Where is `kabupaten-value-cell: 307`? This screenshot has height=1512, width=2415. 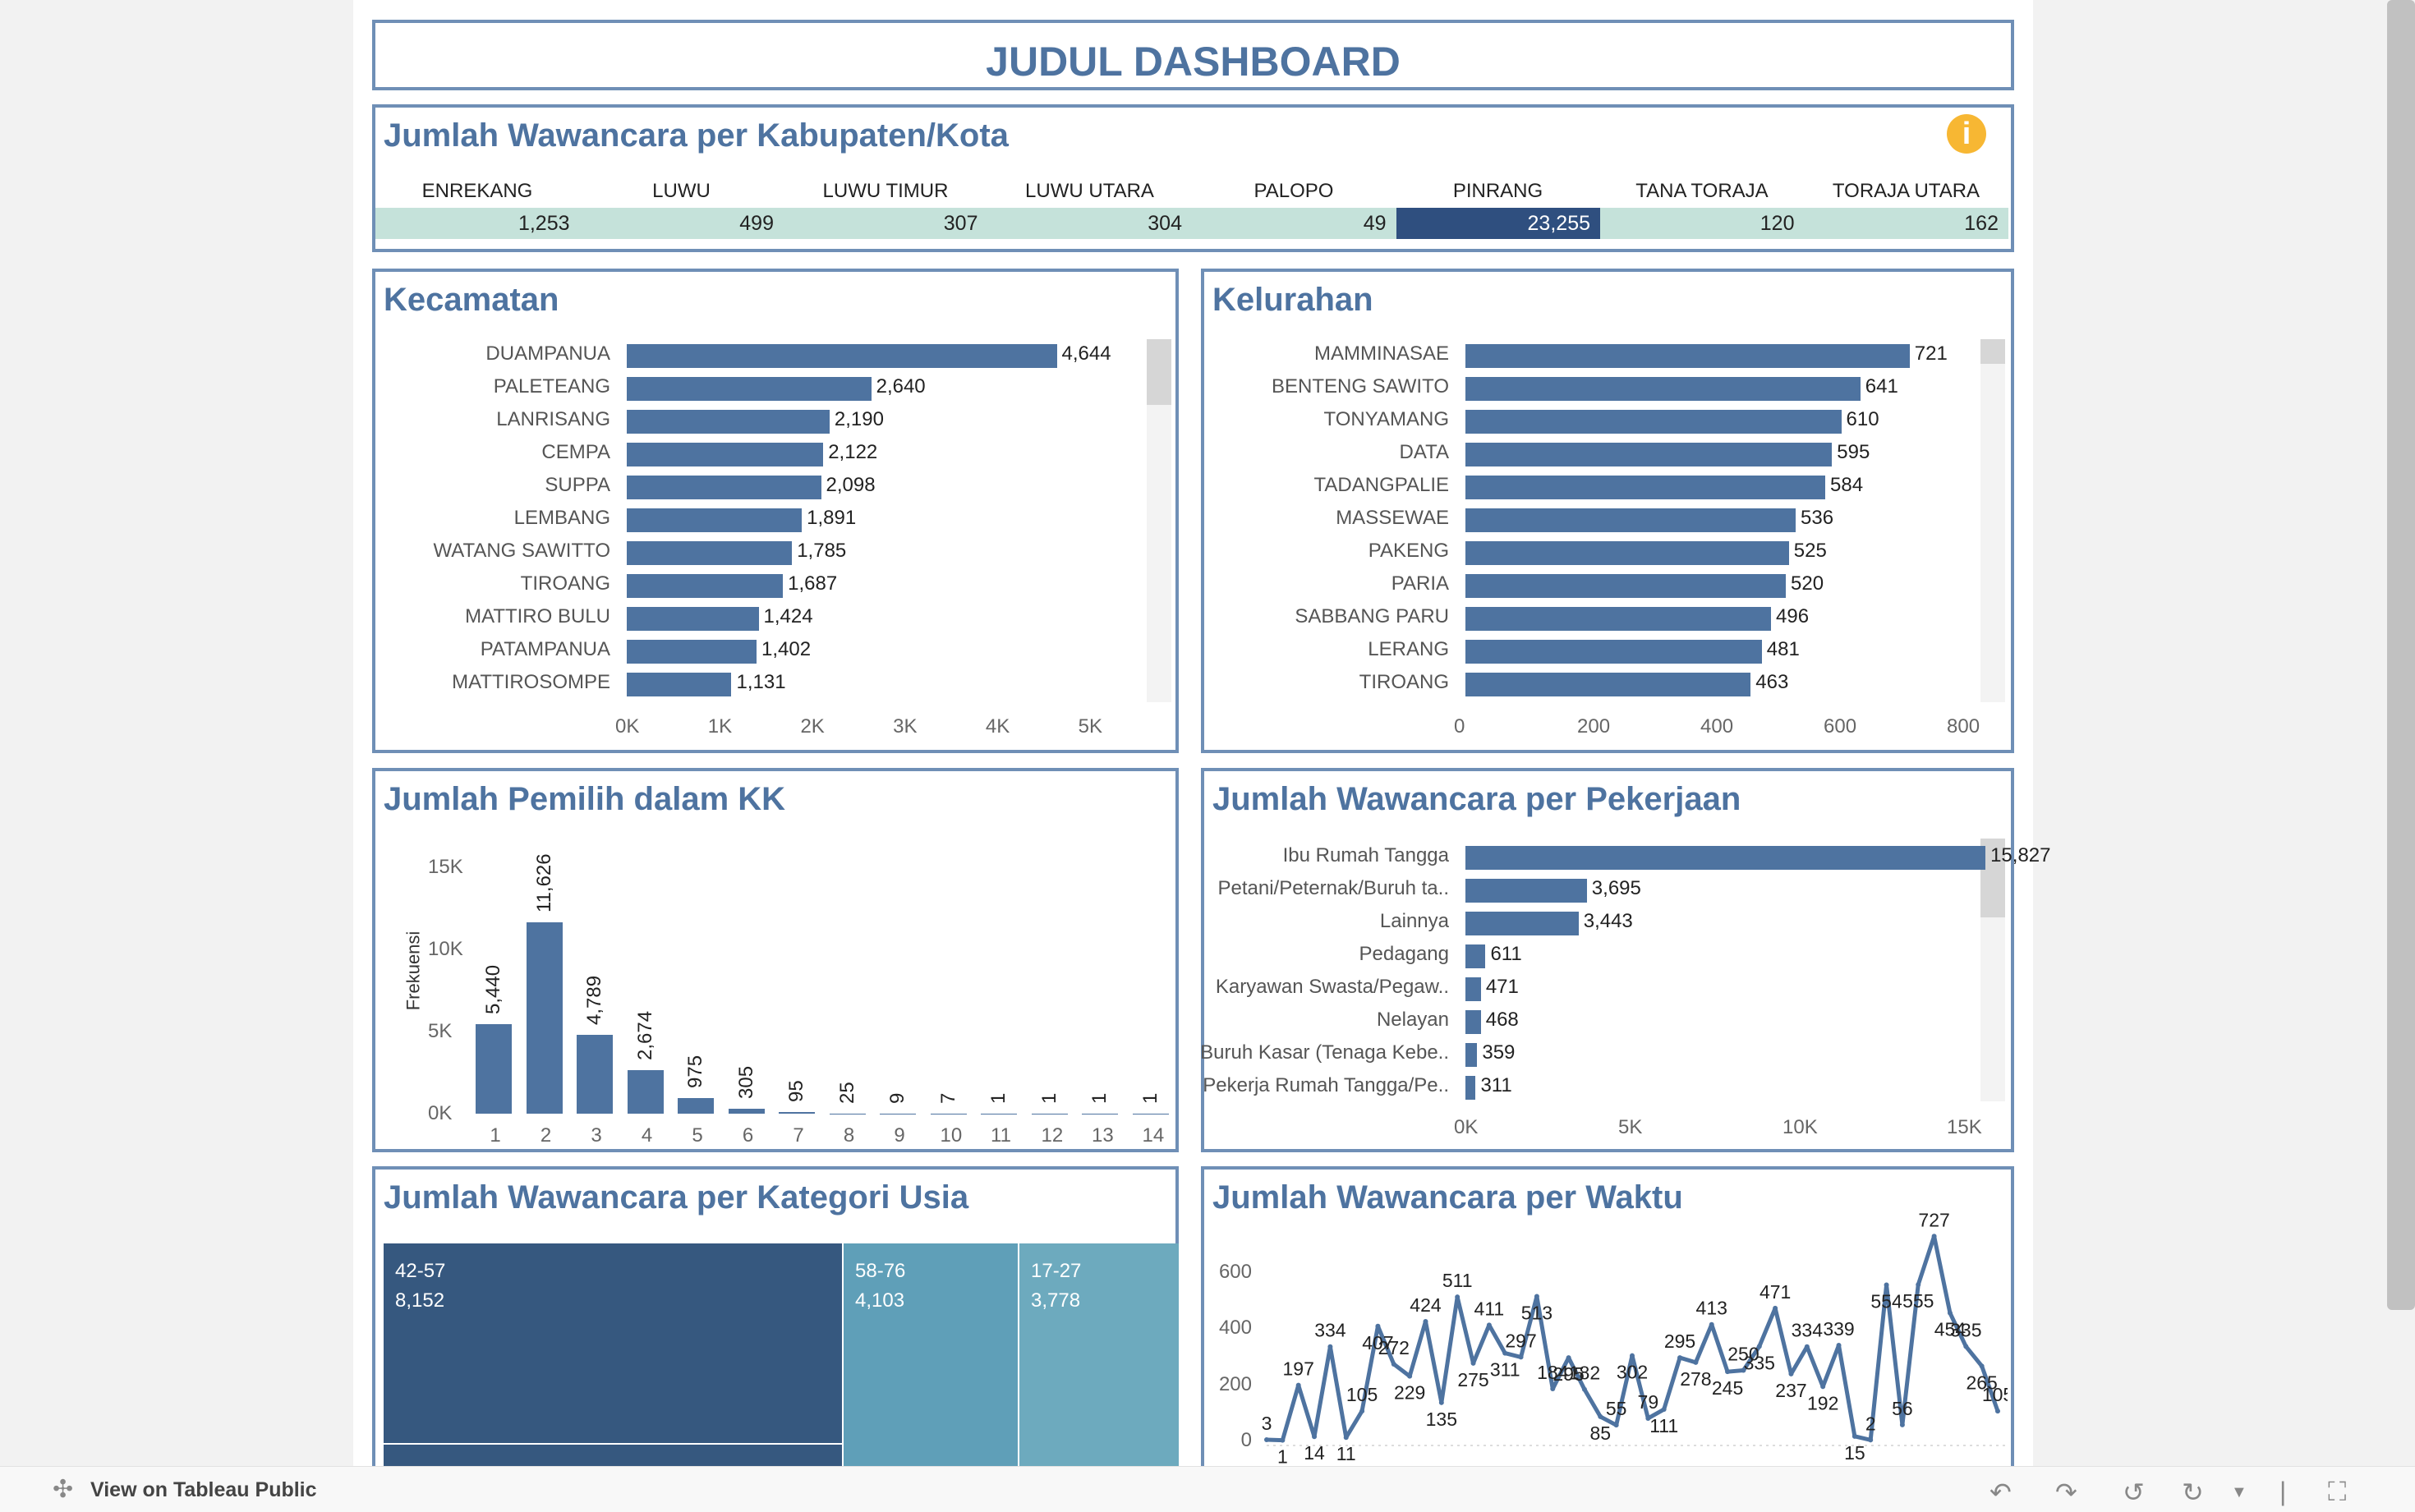
kabupaten-value-cell: 307 is located at coordinates (886, 224).